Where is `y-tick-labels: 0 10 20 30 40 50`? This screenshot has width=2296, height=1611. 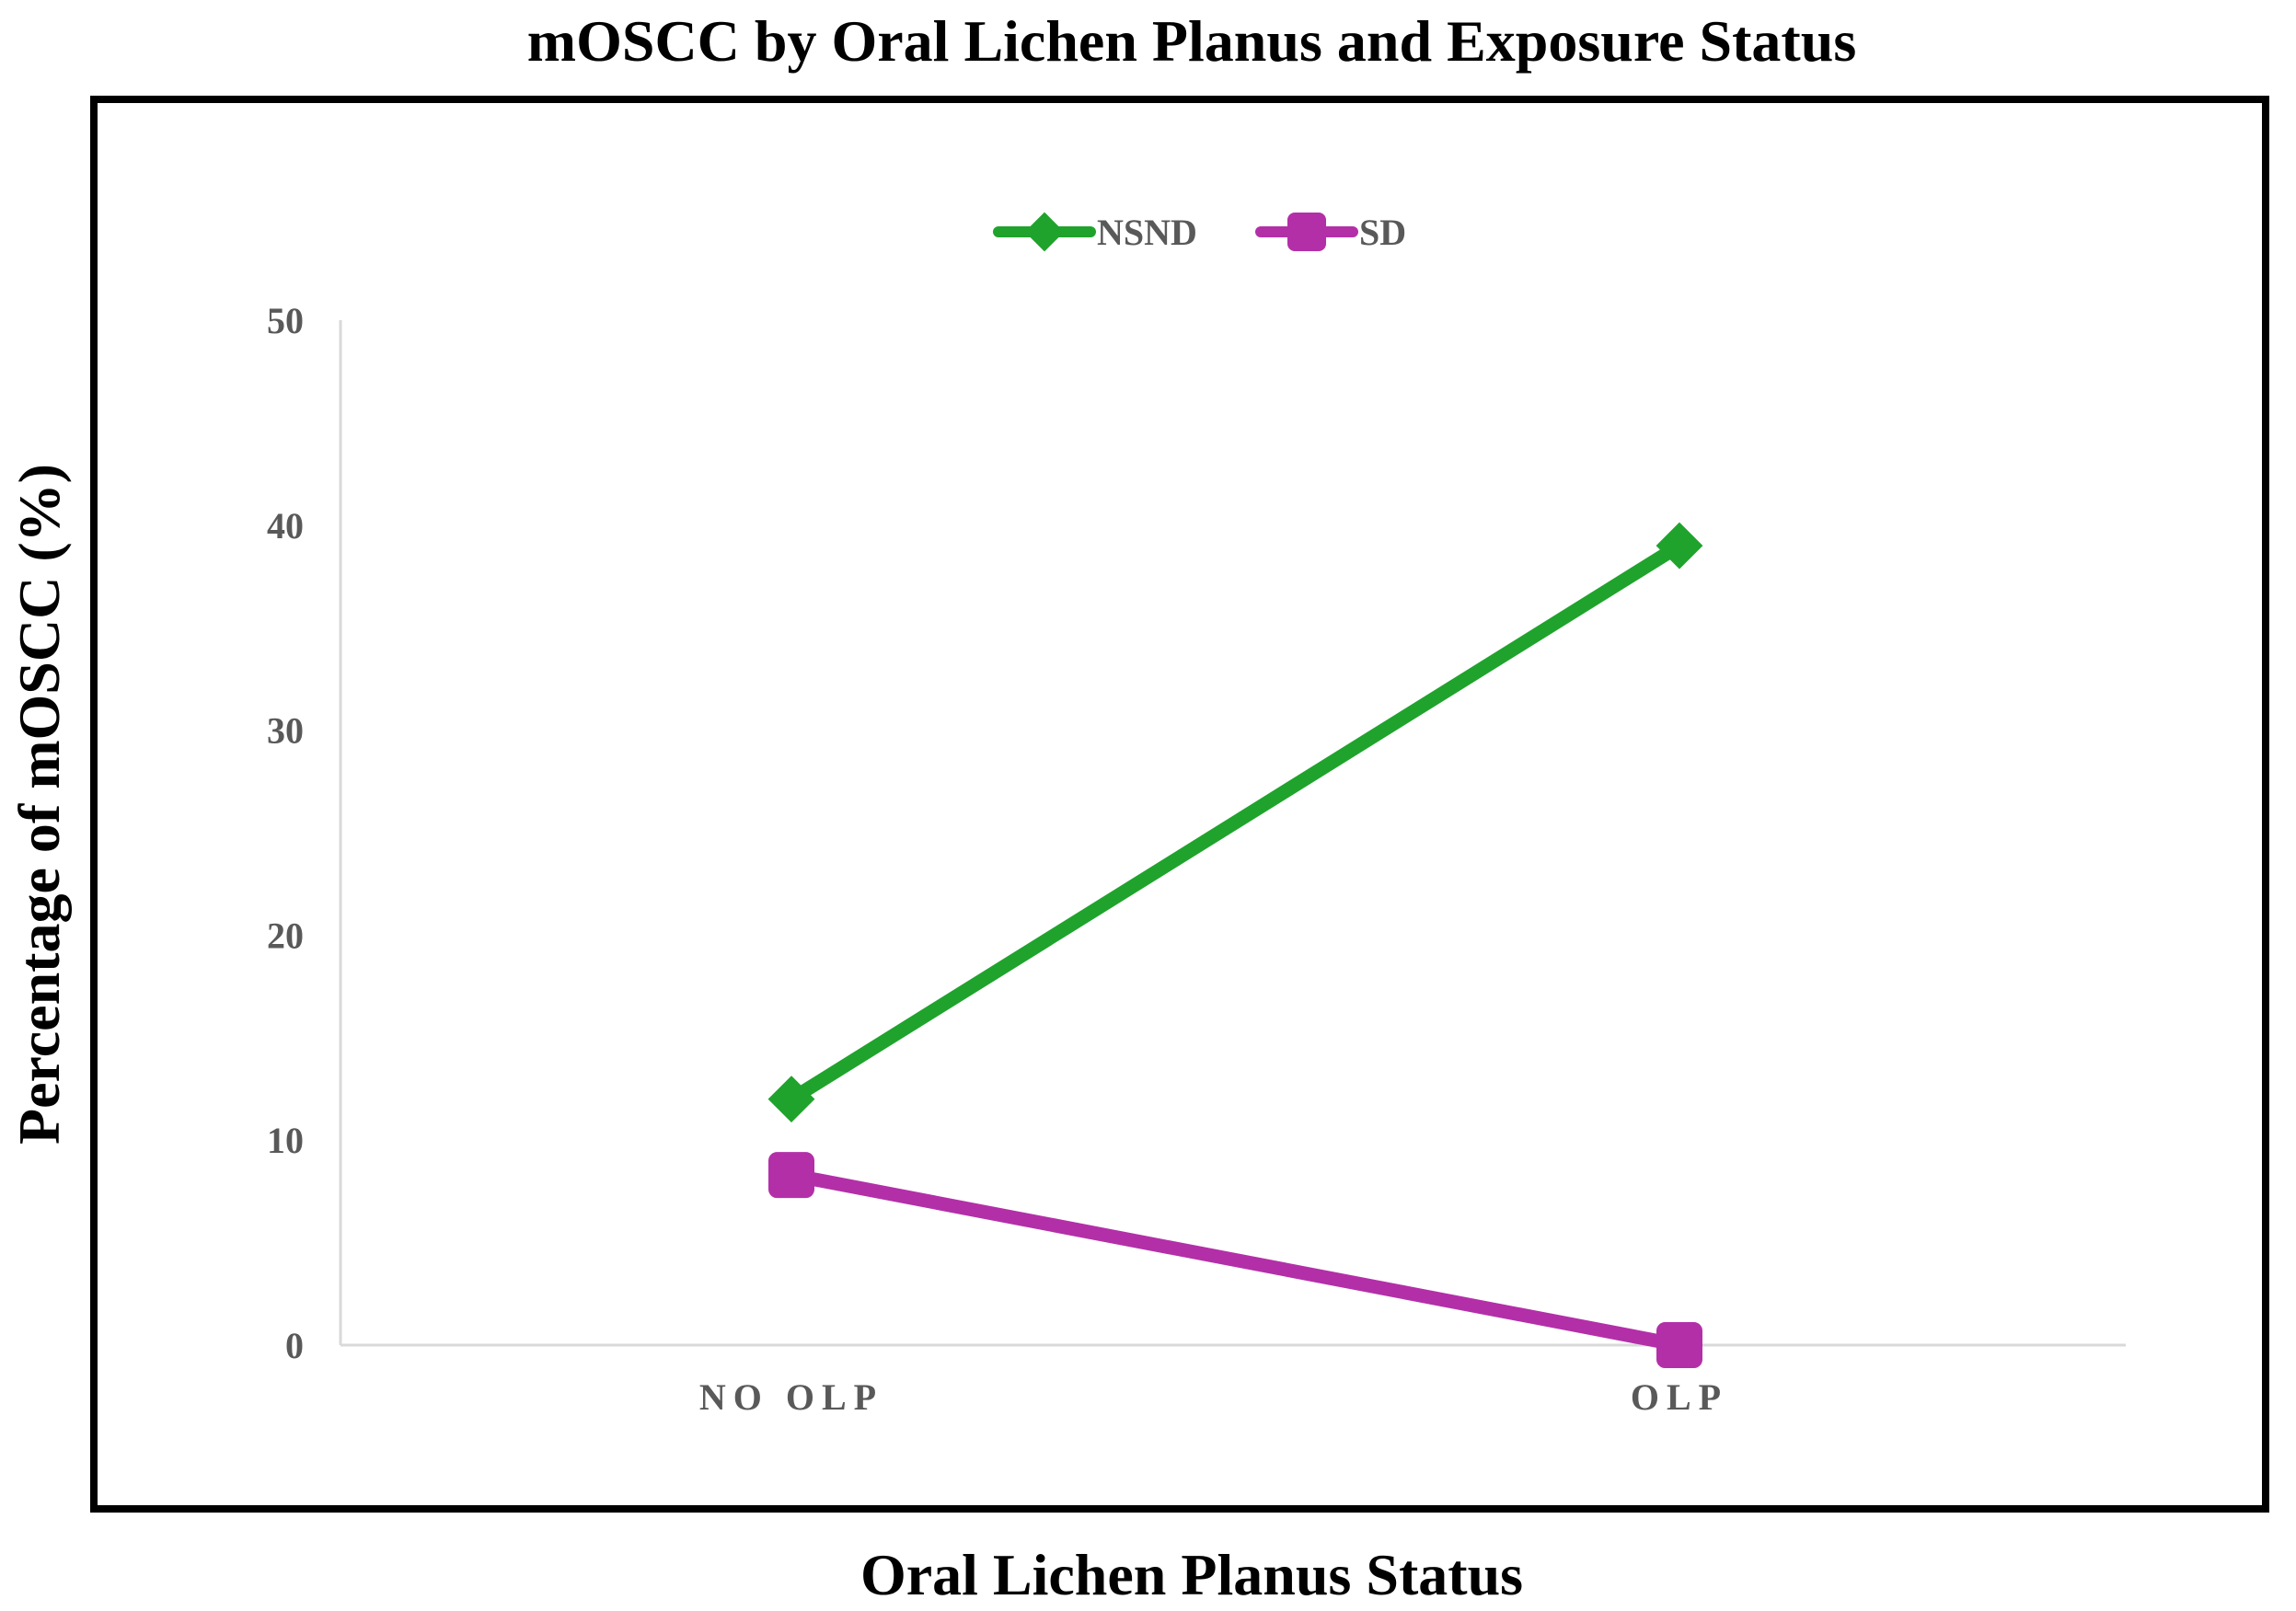
y-tick-labels: 0 10 20 30 40 50 is located at coordinates (286, 833).